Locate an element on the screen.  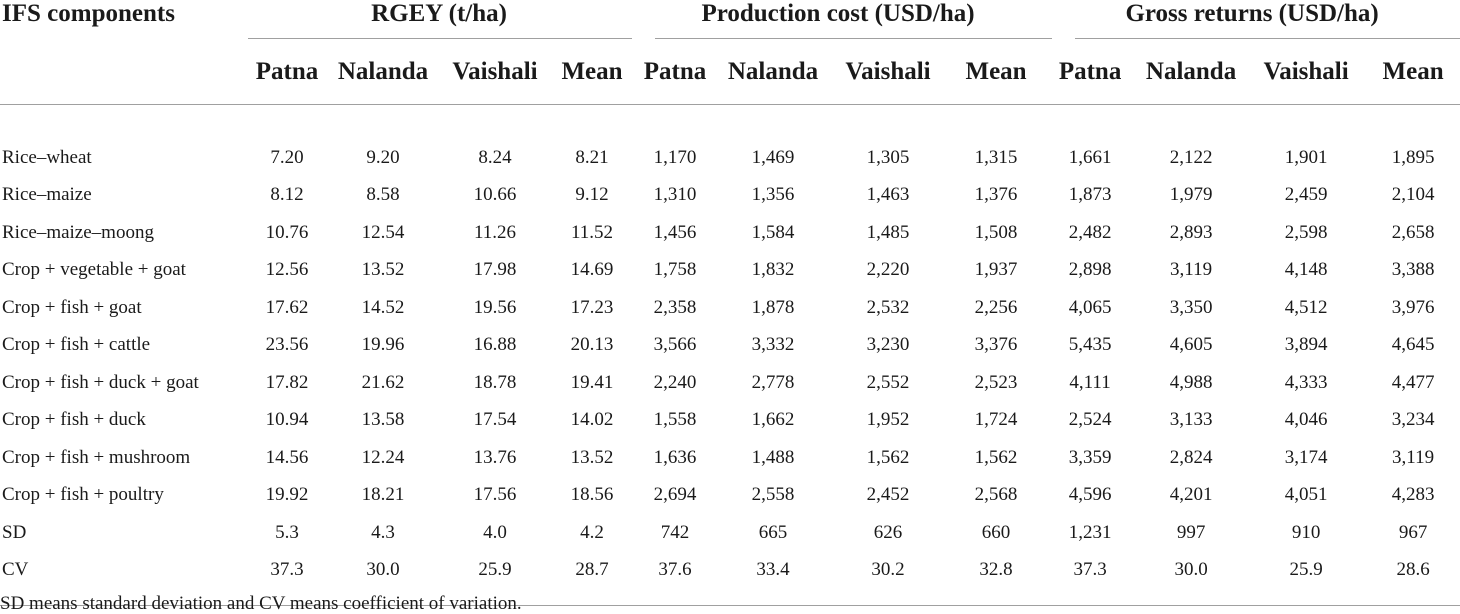
table-cell: 997 is located at coordinates (1191, 532).